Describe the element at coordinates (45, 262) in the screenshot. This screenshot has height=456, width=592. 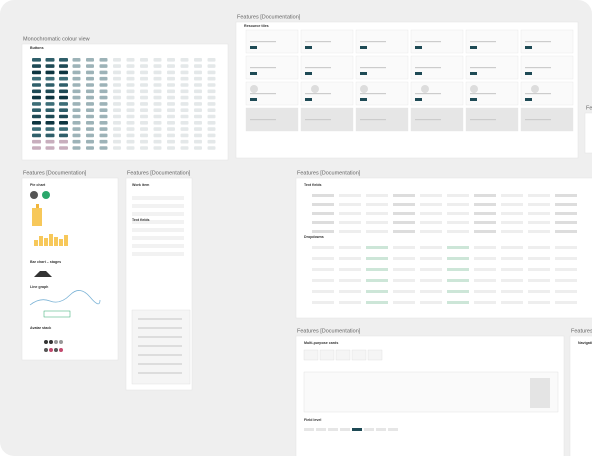
I see `section-heading: Bar chart – stages` at that location.